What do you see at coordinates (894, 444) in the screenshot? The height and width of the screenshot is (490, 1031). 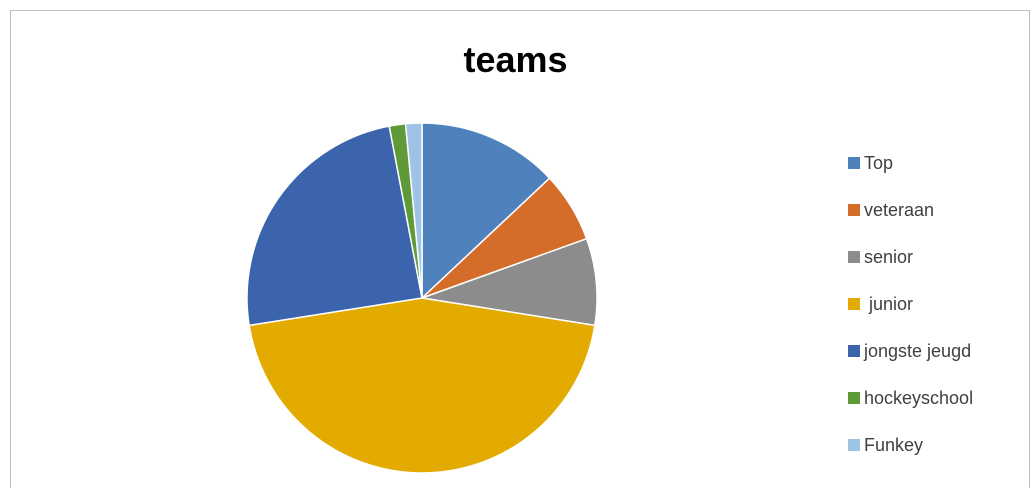 I see `legend-label: Funkey` at bounding box center [894, 444].